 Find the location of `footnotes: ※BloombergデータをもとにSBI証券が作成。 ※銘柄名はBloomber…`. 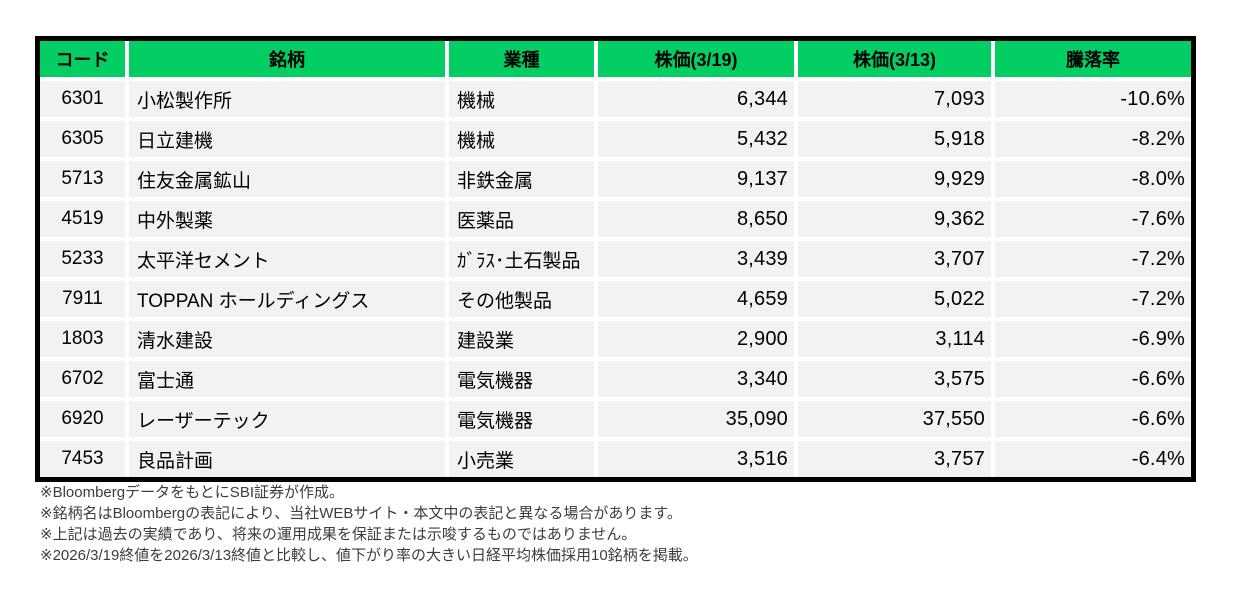

footnotes: ※BloombergデータをもとにSBI証券が作成。 ※銘柄名はBloomber… is located at coordinates (369, 524).